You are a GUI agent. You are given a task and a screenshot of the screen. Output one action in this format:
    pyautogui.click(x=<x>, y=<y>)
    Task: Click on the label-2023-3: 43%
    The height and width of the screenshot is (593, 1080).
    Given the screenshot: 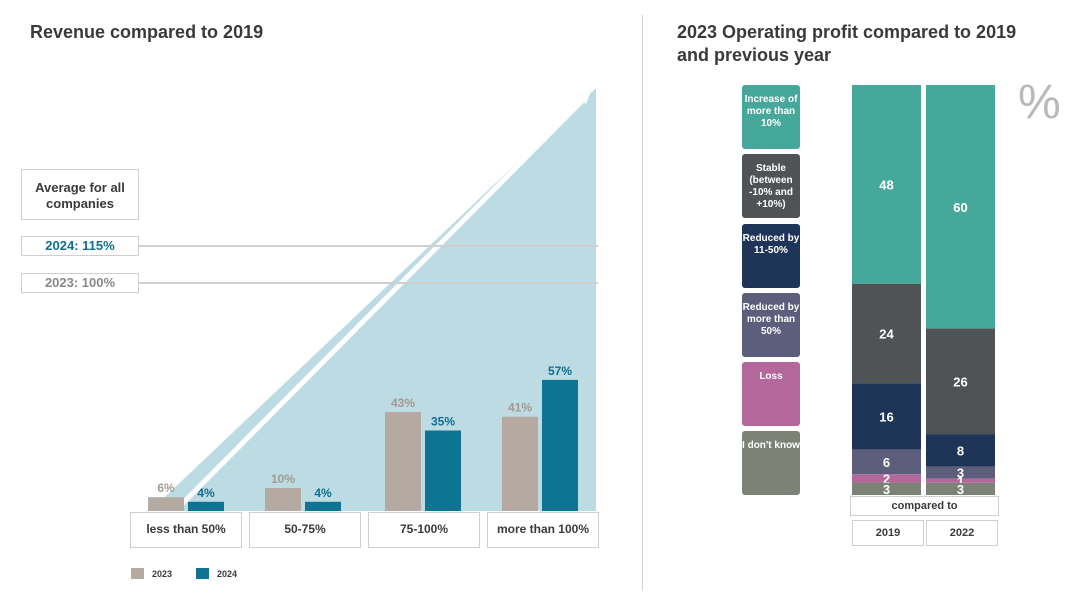 What is the action you would take?
    pyautogui.click(x=403, y=403)
    